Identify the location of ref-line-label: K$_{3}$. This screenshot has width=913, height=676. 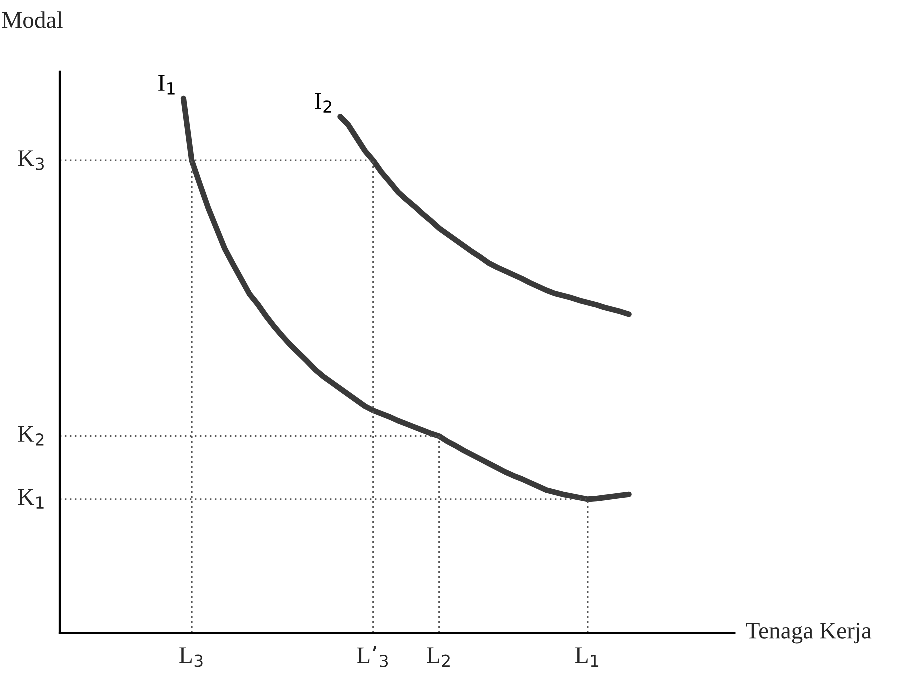
(31, 160).